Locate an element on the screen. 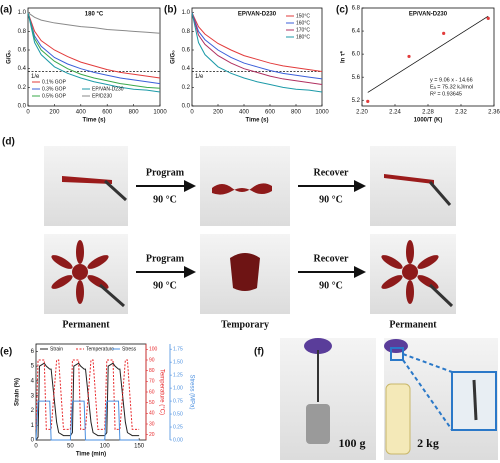  x-tick-label: 2.28 is located at coordinates (428, 113).